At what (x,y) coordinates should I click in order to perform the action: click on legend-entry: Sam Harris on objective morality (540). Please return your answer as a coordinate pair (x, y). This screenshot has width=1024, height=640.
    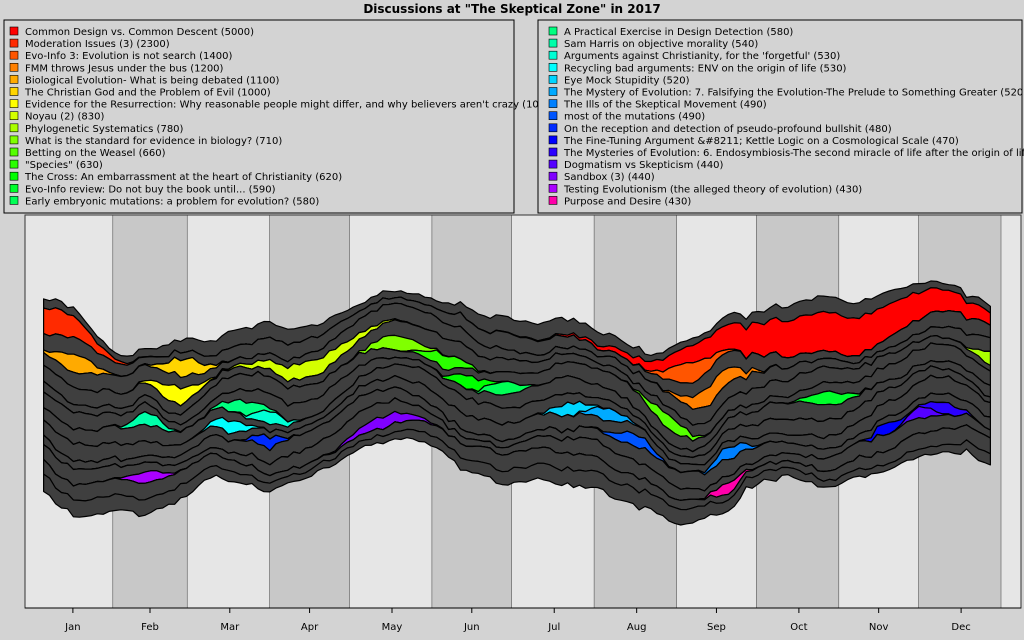
    Looking at the image, I should click on (661, 44).